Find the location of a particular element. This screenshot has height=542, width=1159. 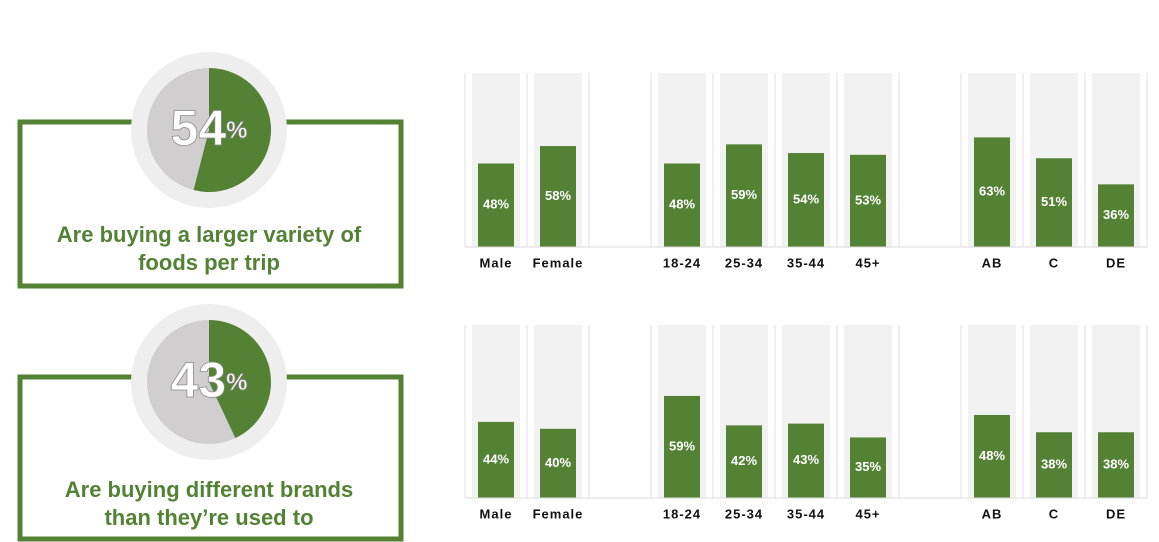

pie-label: 43% is located at coordinates (209, 380).